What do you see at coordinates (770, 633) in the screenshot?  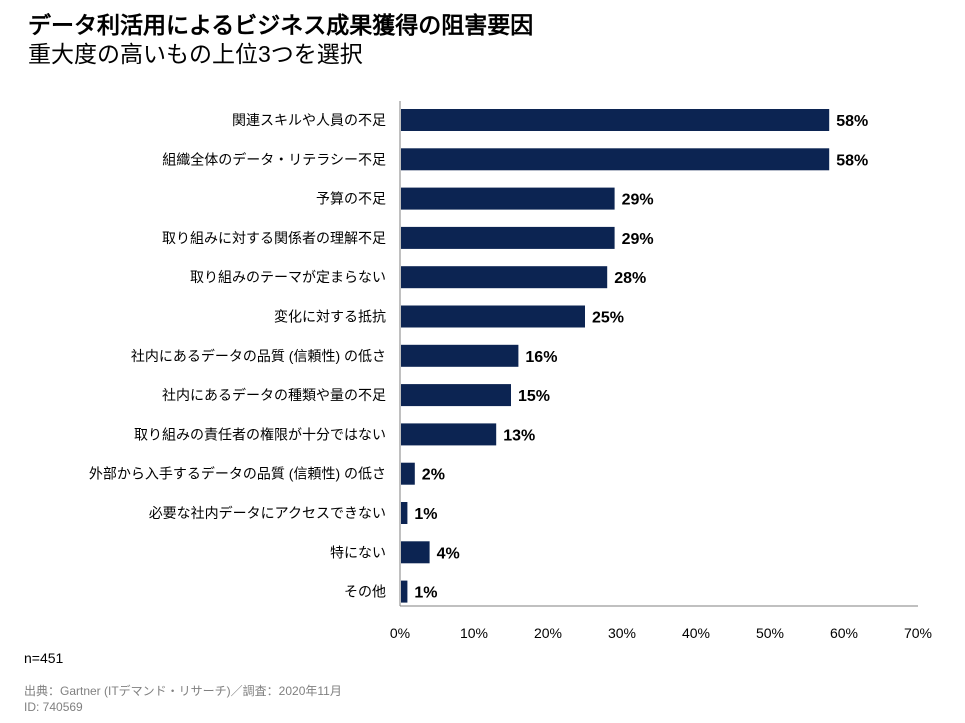 I see `x-tick-label: 50%` at bounding box center [770, 633].